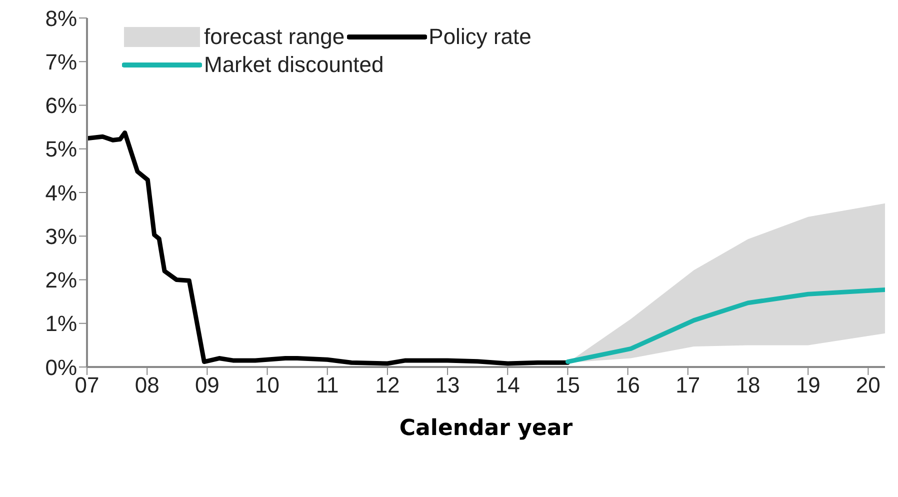  Describe the element at coordinates (387, 385) in the screenshot. I see `x-tick-label: 12` at that location.